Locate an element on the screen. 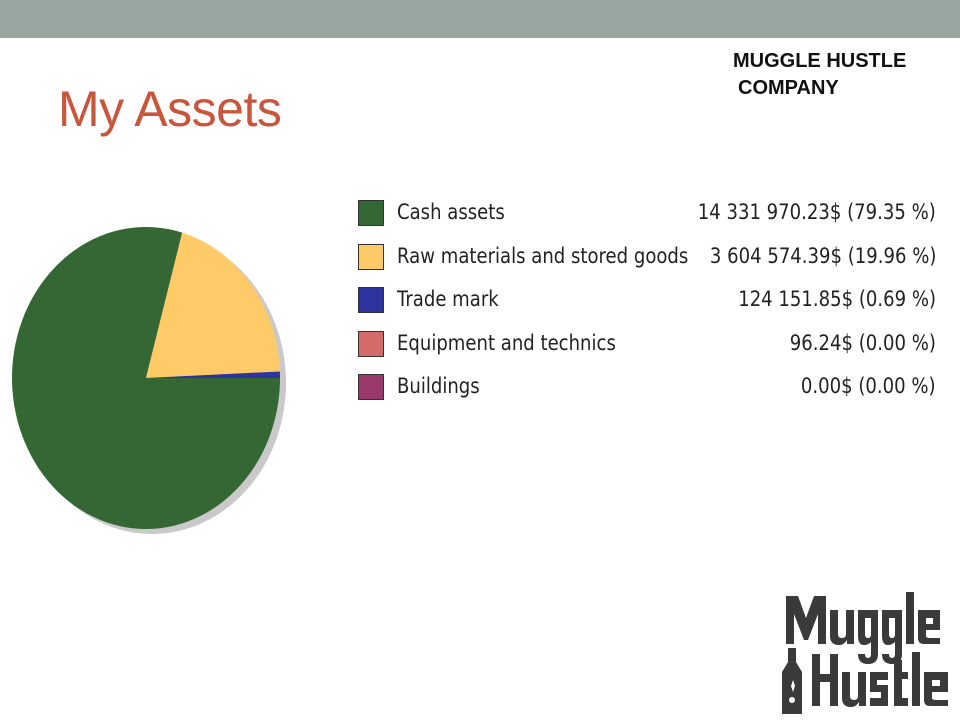 Image resolution: width=960 pixels, height=721 pixels. pie-chart is located at coordinates (150, 379).